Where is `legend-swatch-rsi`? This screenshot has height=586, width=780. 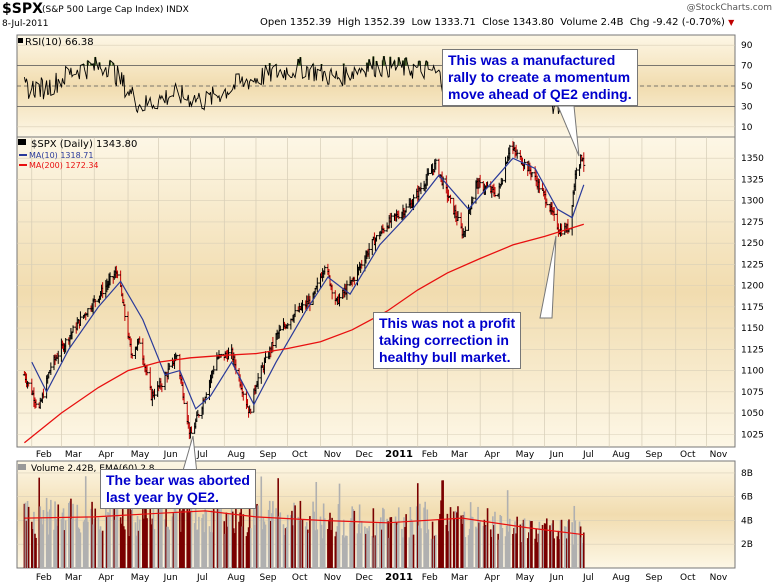 legend-swatch-rsi is located at coordinates (20, 40).